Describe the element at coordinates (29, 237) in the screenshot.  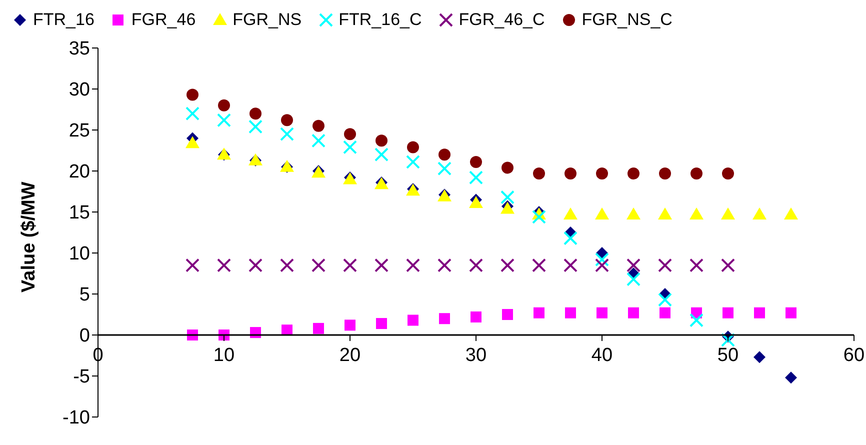
I see `y-axis-title: Value ($/MW` at that location.